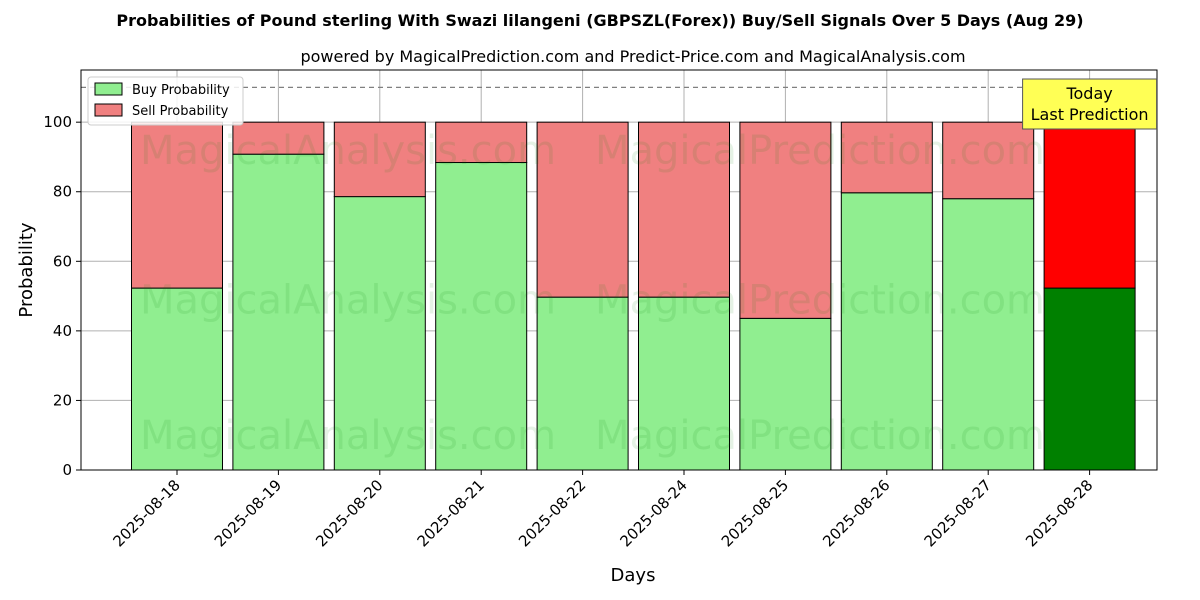  What do you see at coordinates (1088, 93) in the screenshot?
I see `annotation-line: Today` at bounding box center [1088, 93].